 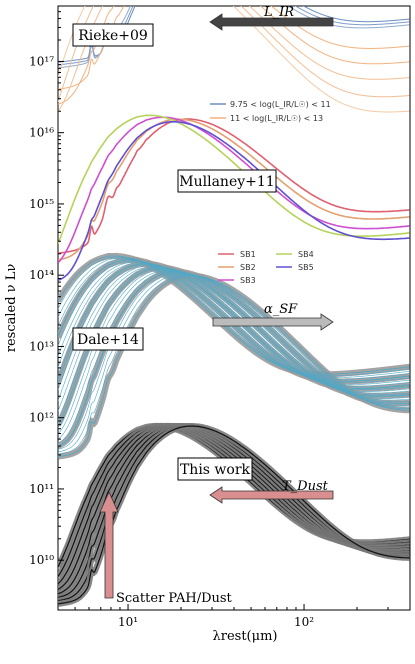 I want to click on y-axis-label: rescaled ν Lν, so click(x=11, y=308).